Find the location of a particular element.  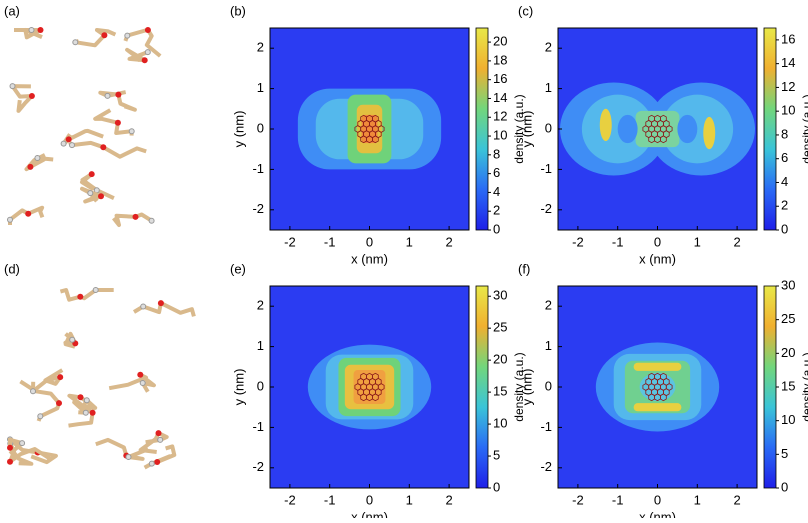

colorbar-tick-label: 0 is located at coordinates (496, 228).